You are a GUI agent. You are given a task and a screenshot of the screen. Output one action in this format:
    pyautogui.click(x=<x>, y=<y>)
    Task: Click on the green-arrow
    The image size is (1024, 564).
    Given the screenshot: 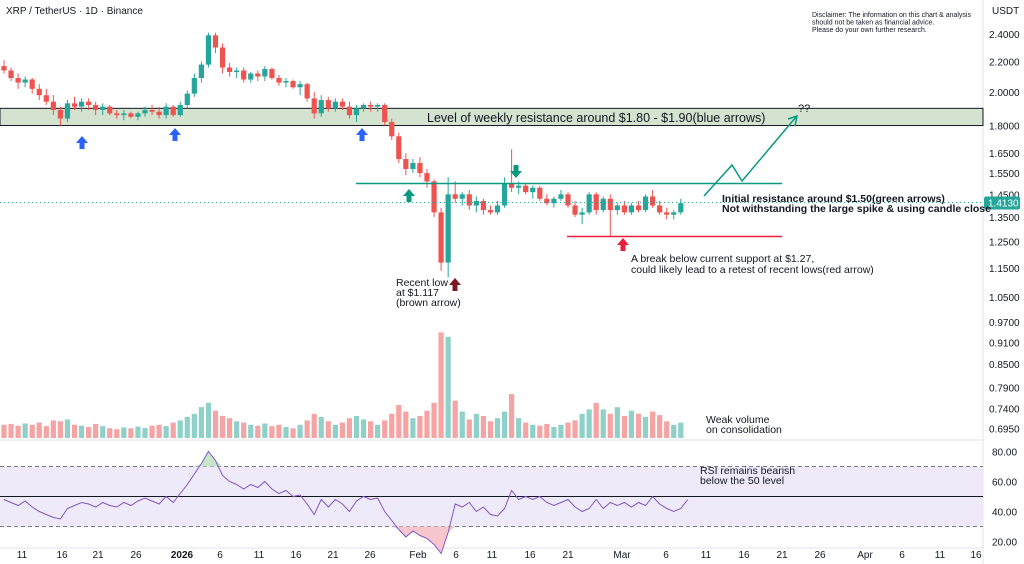 What is the action you would take?
    pyautogui.click(x=409, y=195)
    